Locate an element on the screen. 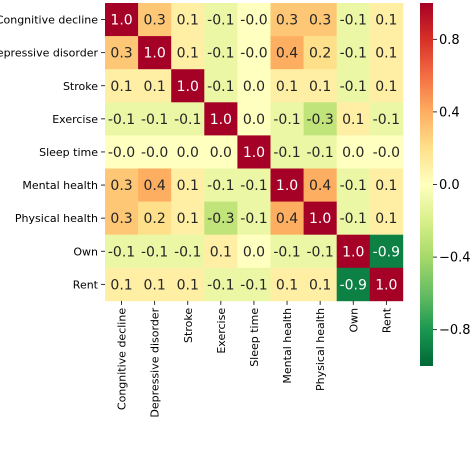 The image size is (474, 467). column-tick-label: Rent is located at coordinates (386, 320).